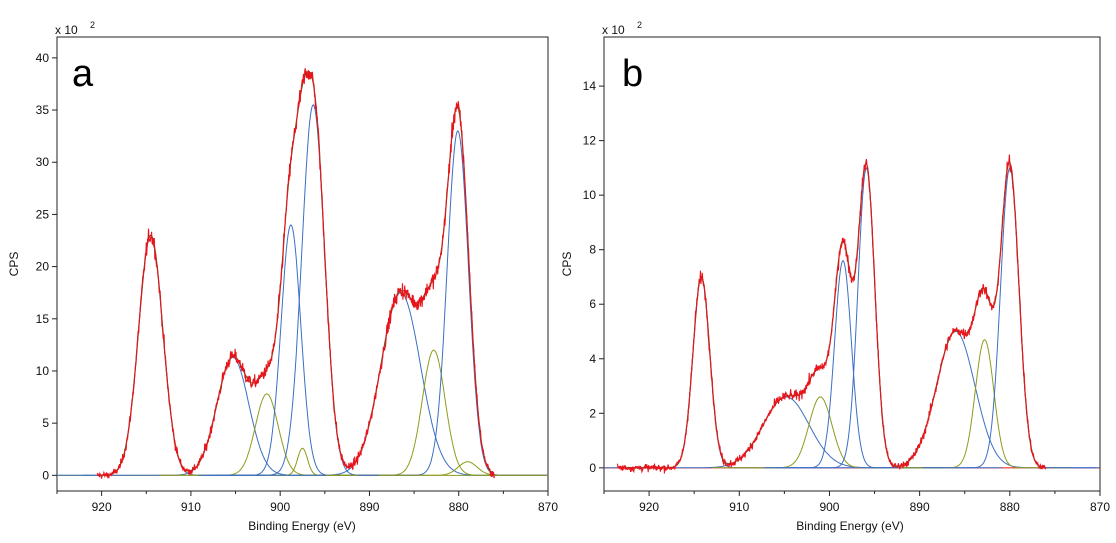  I want to click on y-tick-label-b: 8, so click(592, 250).